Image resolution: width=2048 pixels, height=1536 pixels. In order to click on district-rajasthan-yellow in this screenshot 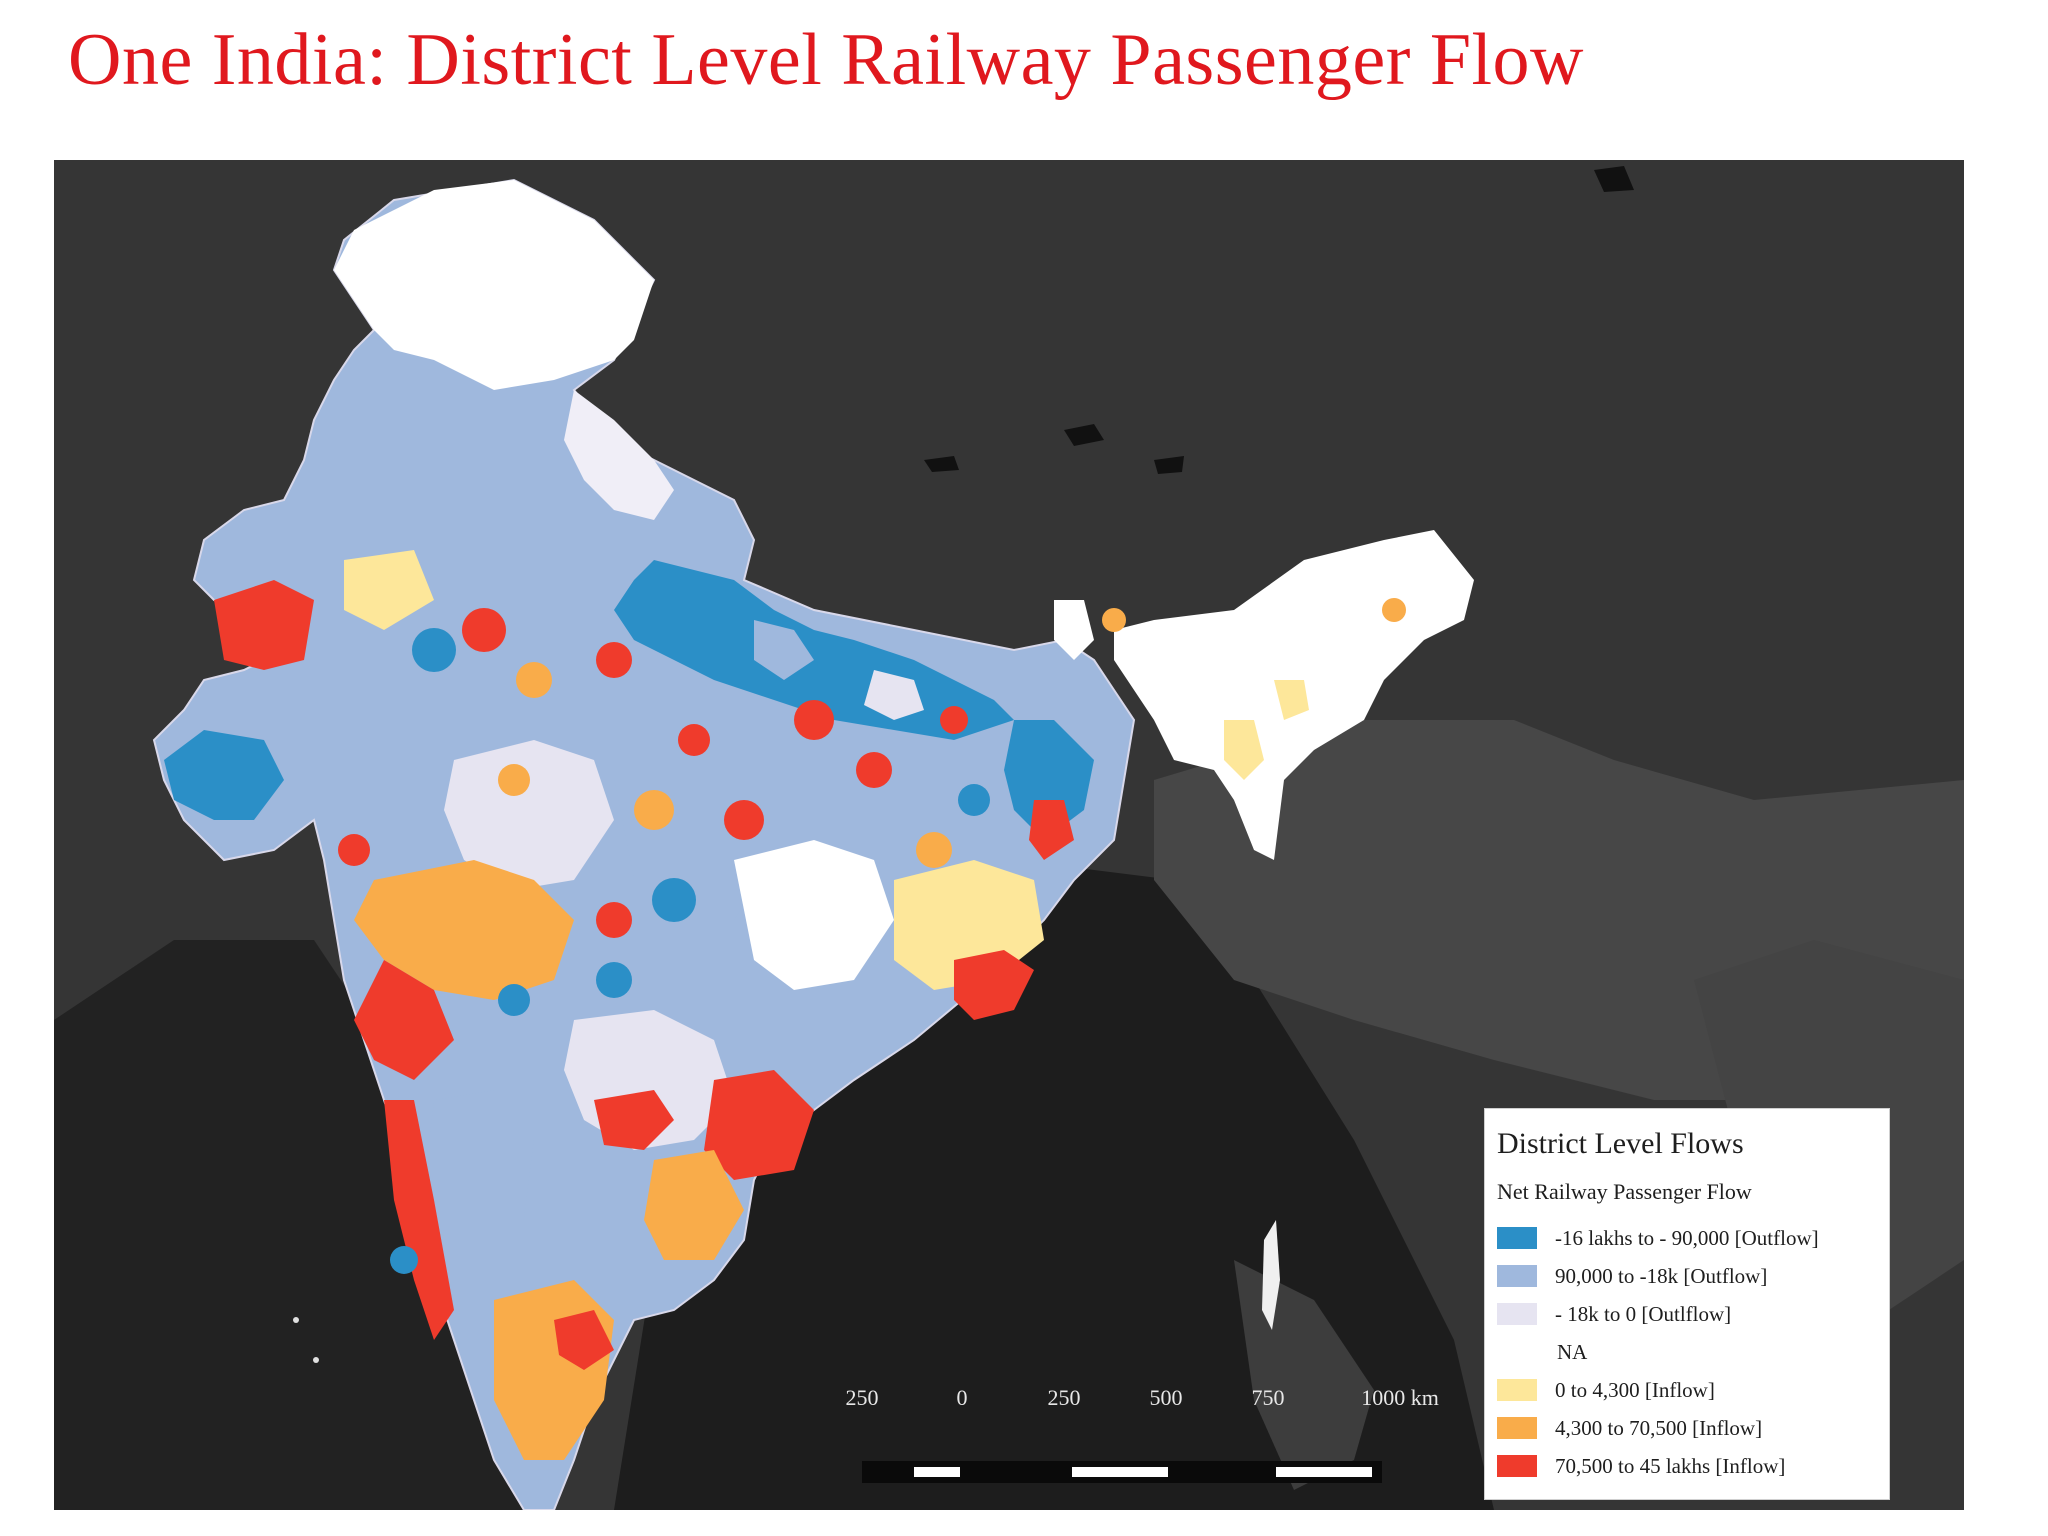, I will do `click(389, 590)`.